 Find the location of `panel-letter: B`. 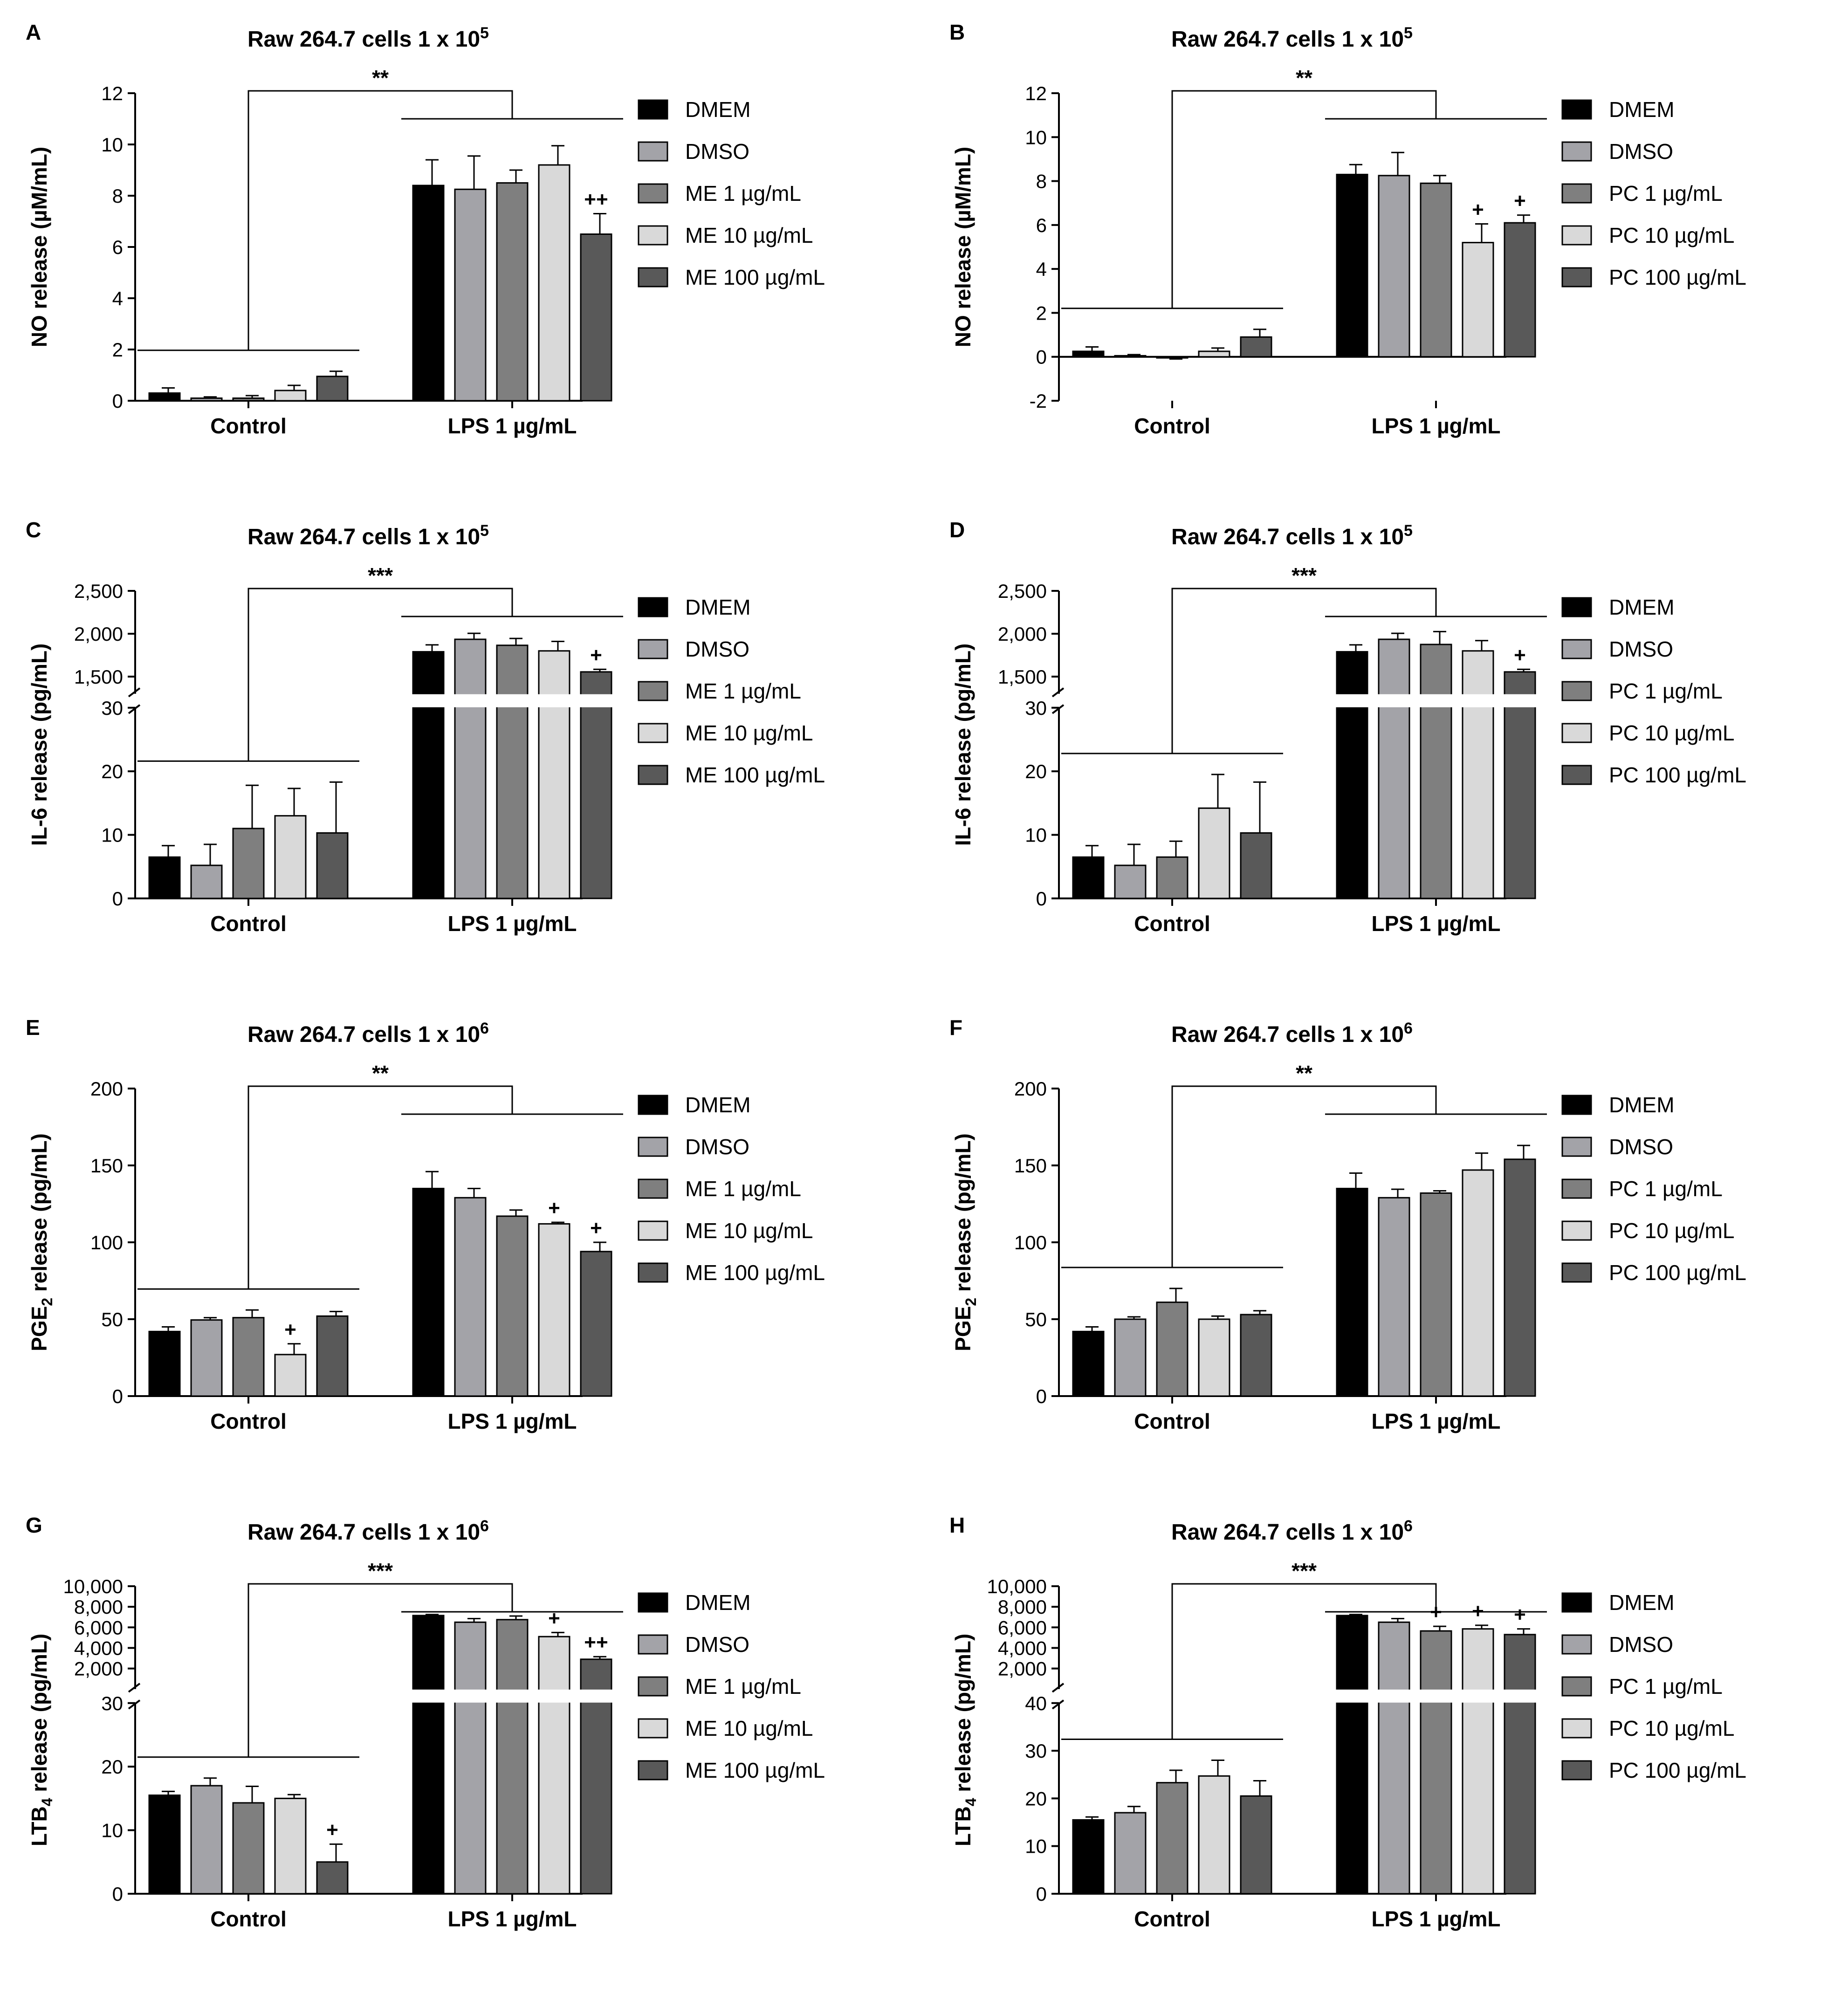

panel-letter: B is located at coordinates (957, 32).